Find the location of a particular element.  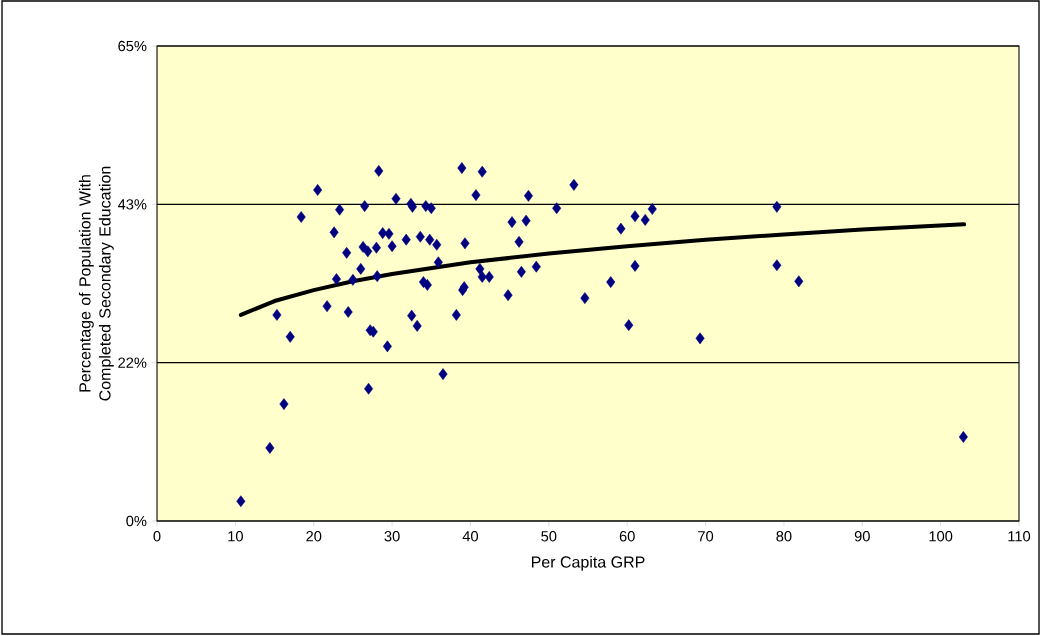

x-tick-label: 110 is located at coordinates (1019, 536).